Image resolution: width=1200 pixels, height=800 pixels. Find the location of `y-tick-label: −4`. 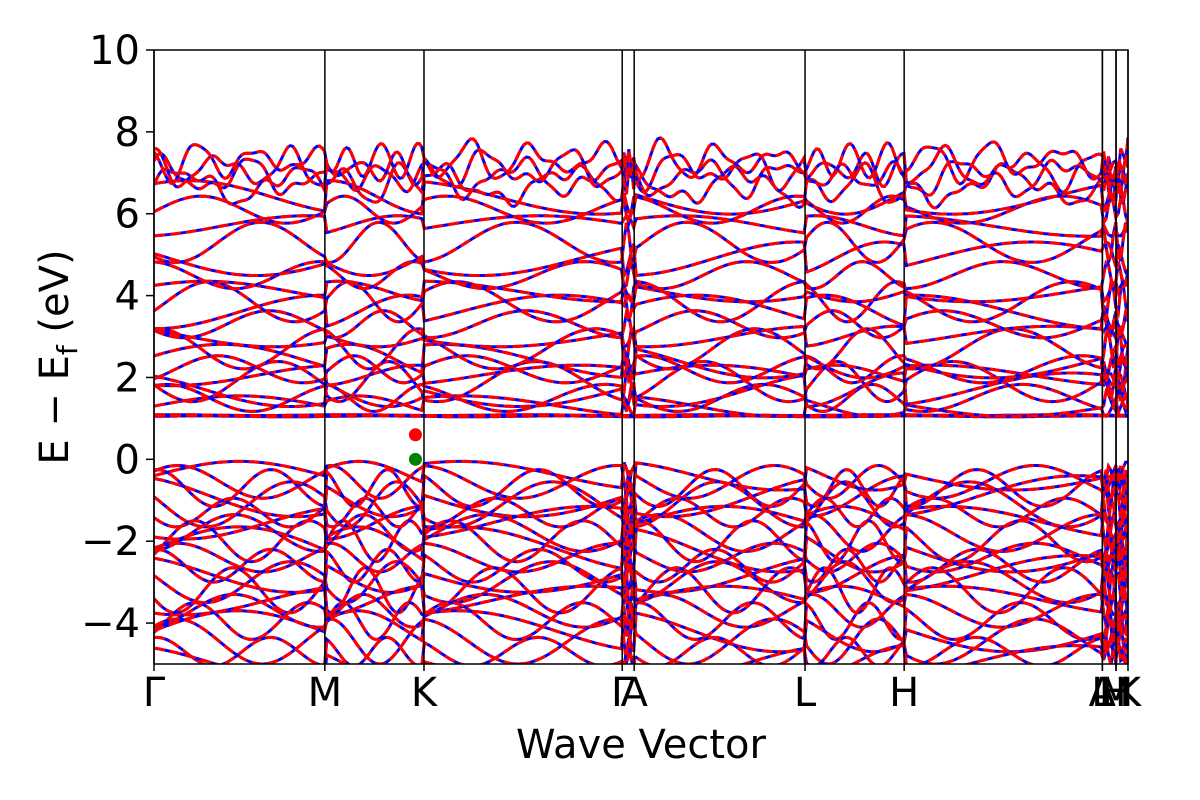

y-tick-label: −4 is located at coordinates (110, 624).